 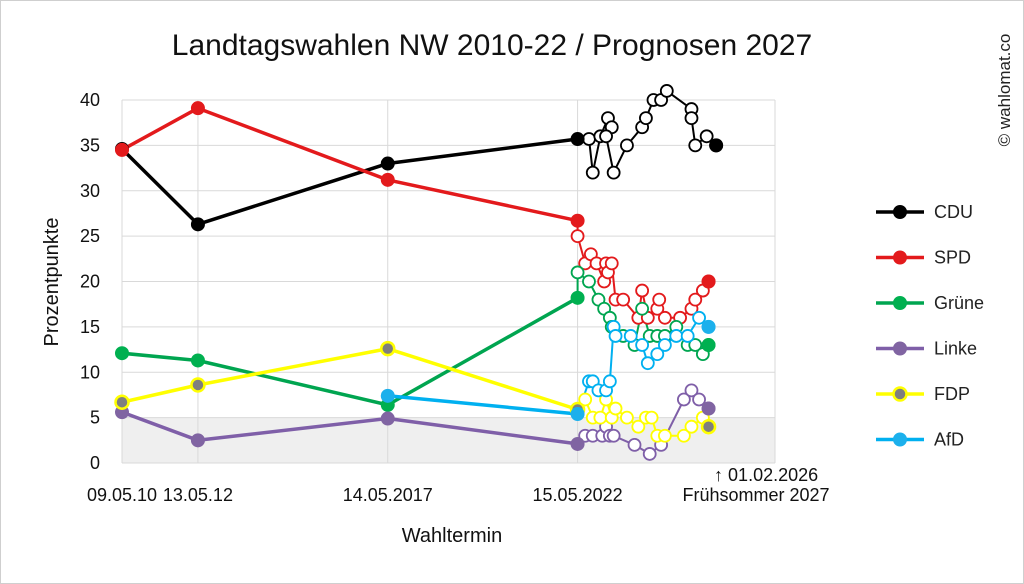 I want to click on y-tick-labels: 0 5 10 15 20 25 30 35 40, so click(x=90, y=281).